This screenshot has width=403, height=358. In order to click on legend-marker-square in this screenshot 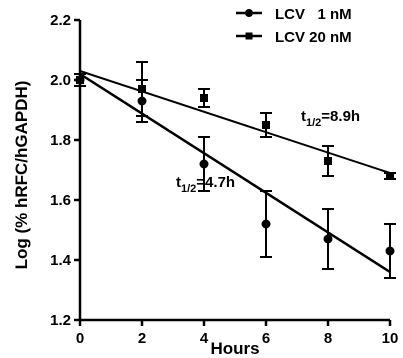, I will do `click(249, 36)`.